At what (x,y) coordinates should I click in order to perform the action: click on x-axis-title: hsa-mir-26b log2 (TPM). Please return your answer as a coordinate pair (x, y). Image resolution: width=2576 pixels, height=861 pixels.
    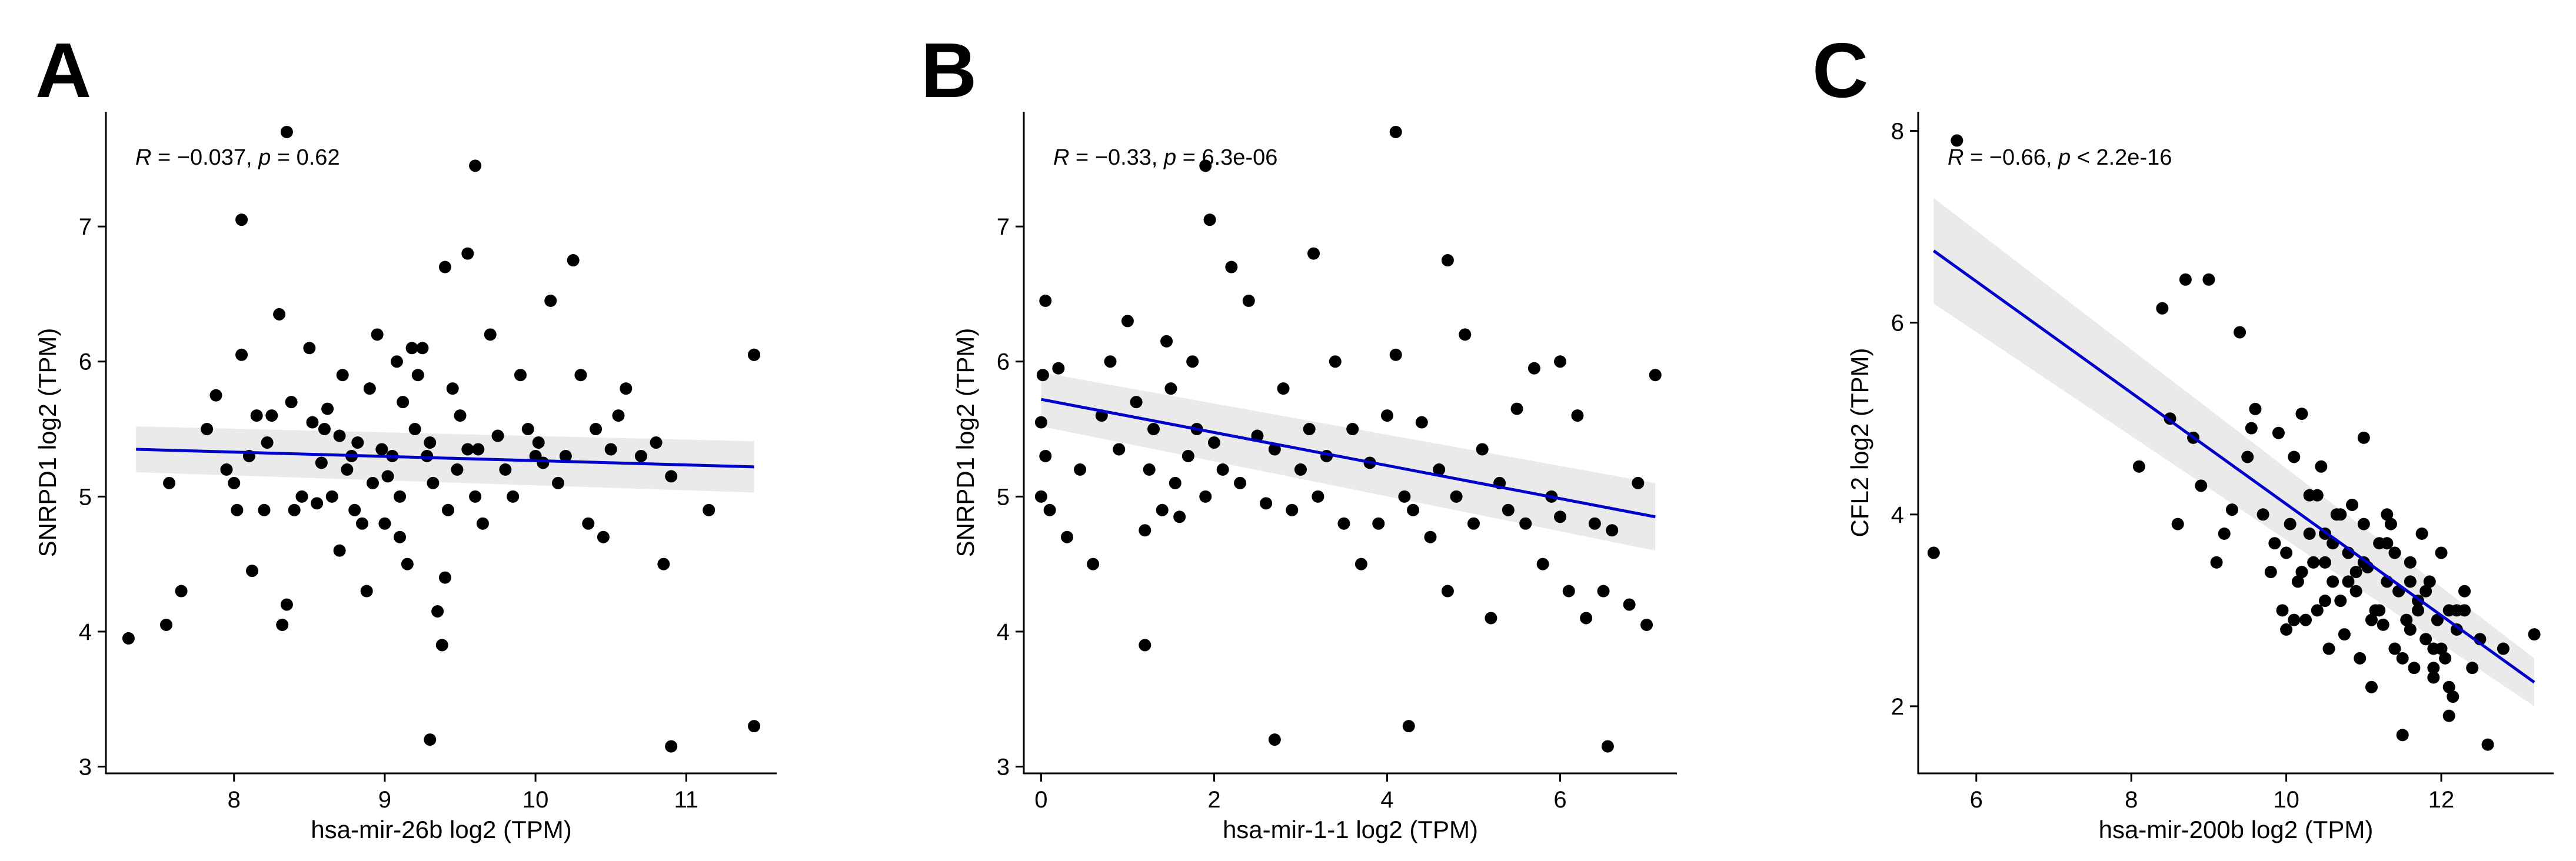
    Looking at the image, I should click on (441, 829).